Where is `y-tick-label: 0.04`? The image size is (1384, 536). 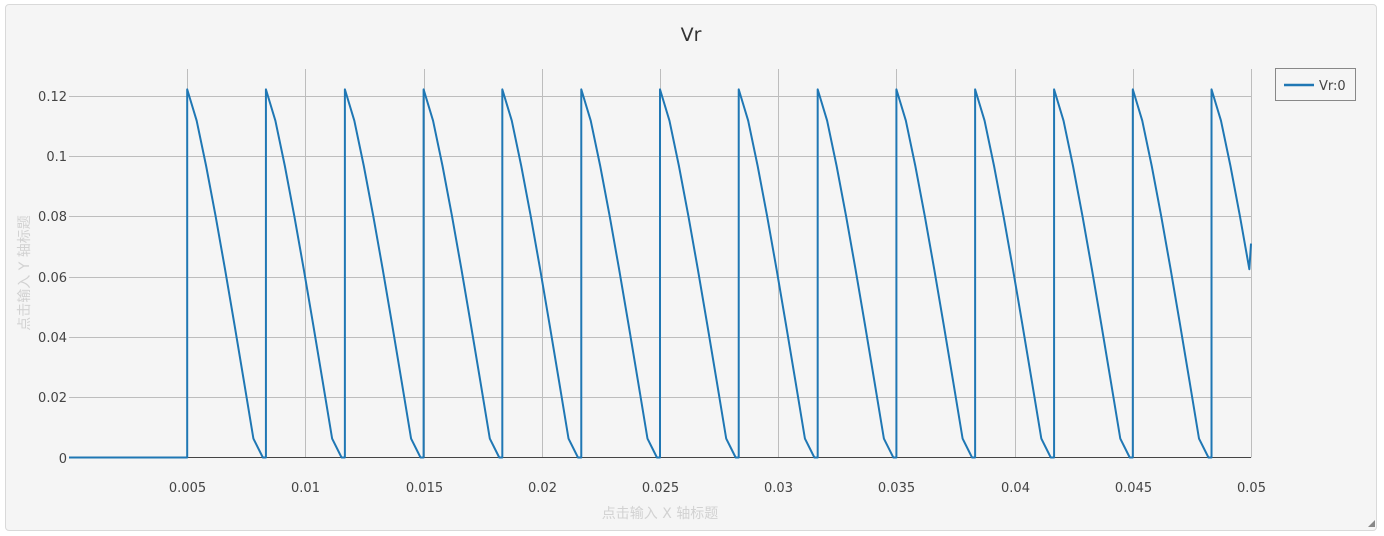 y-tick-label: 0.04 is located at coordinates (52, 338).